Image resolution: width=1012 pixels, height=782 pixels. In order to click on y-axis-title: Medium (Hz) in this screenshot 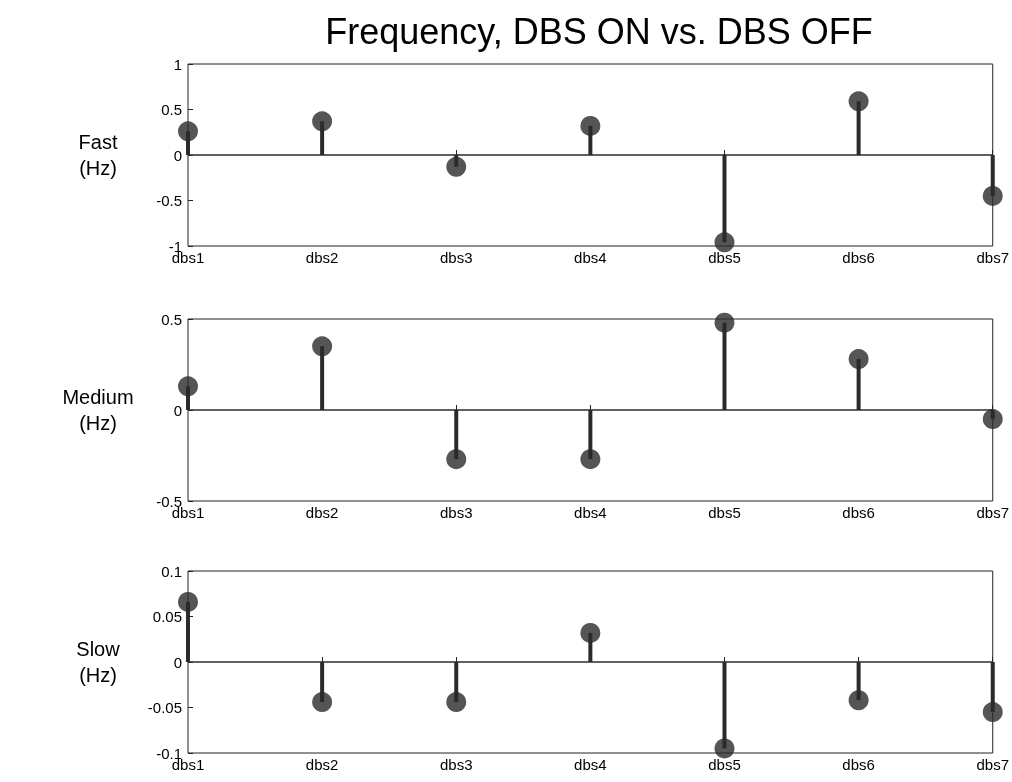, I will do `click(98, 410)`.